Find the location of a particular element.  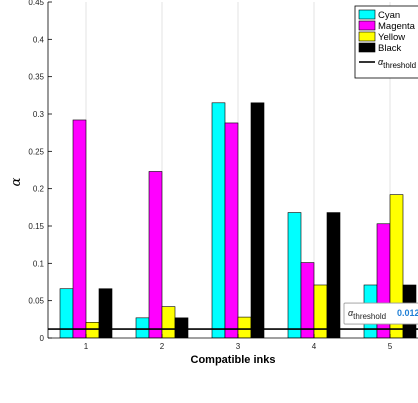

legend-swatch-yellow is located at coordinates (367, 36).